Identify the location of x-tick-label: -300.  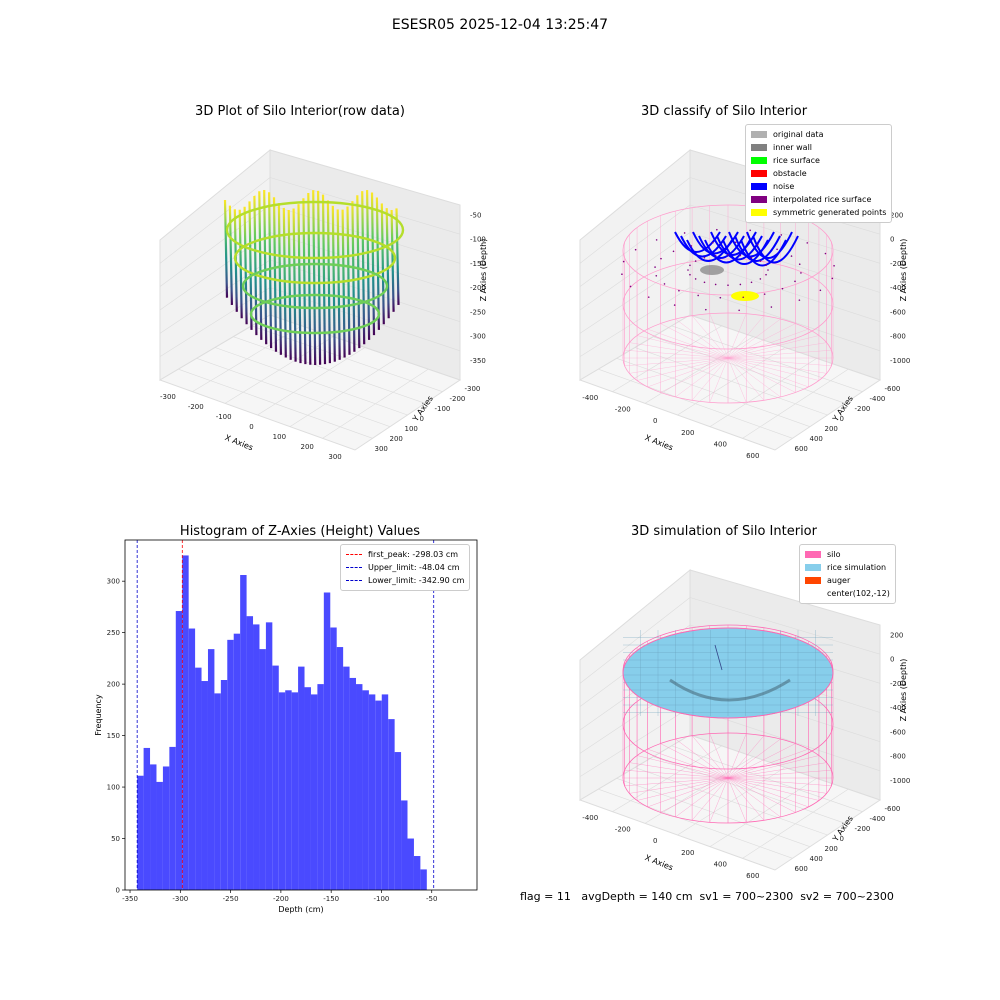
(168, 397).